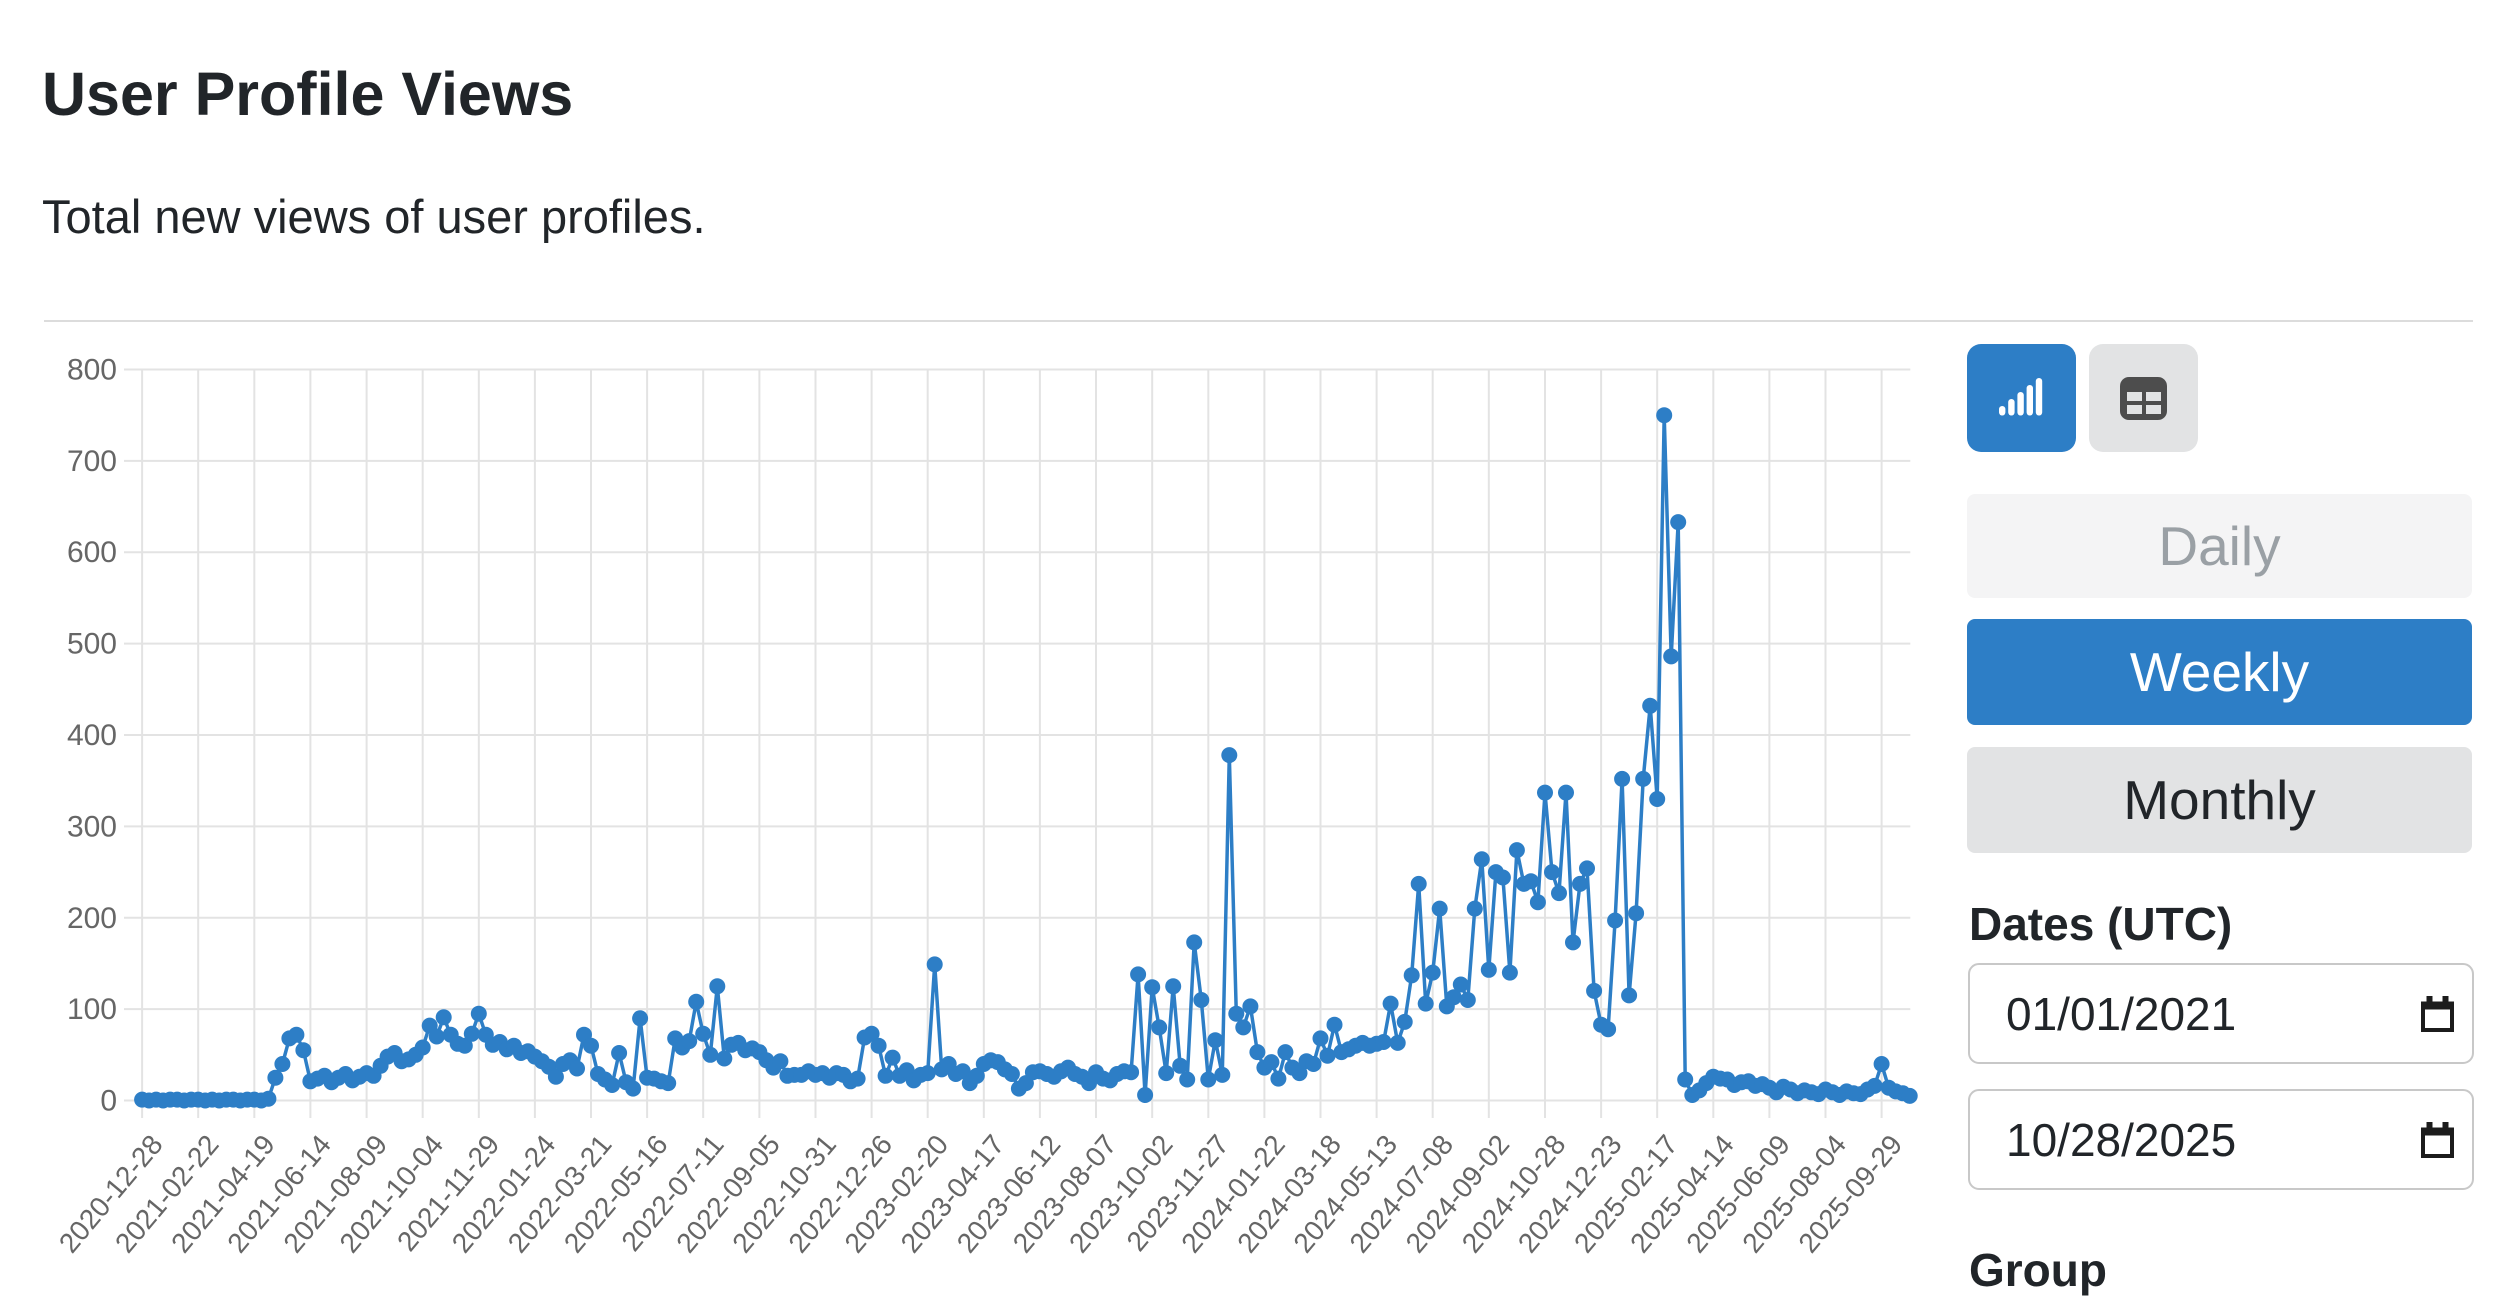 This screenshot has width=2520, height=1296. I want to click on svg-text: 100, so click(92, 1009).